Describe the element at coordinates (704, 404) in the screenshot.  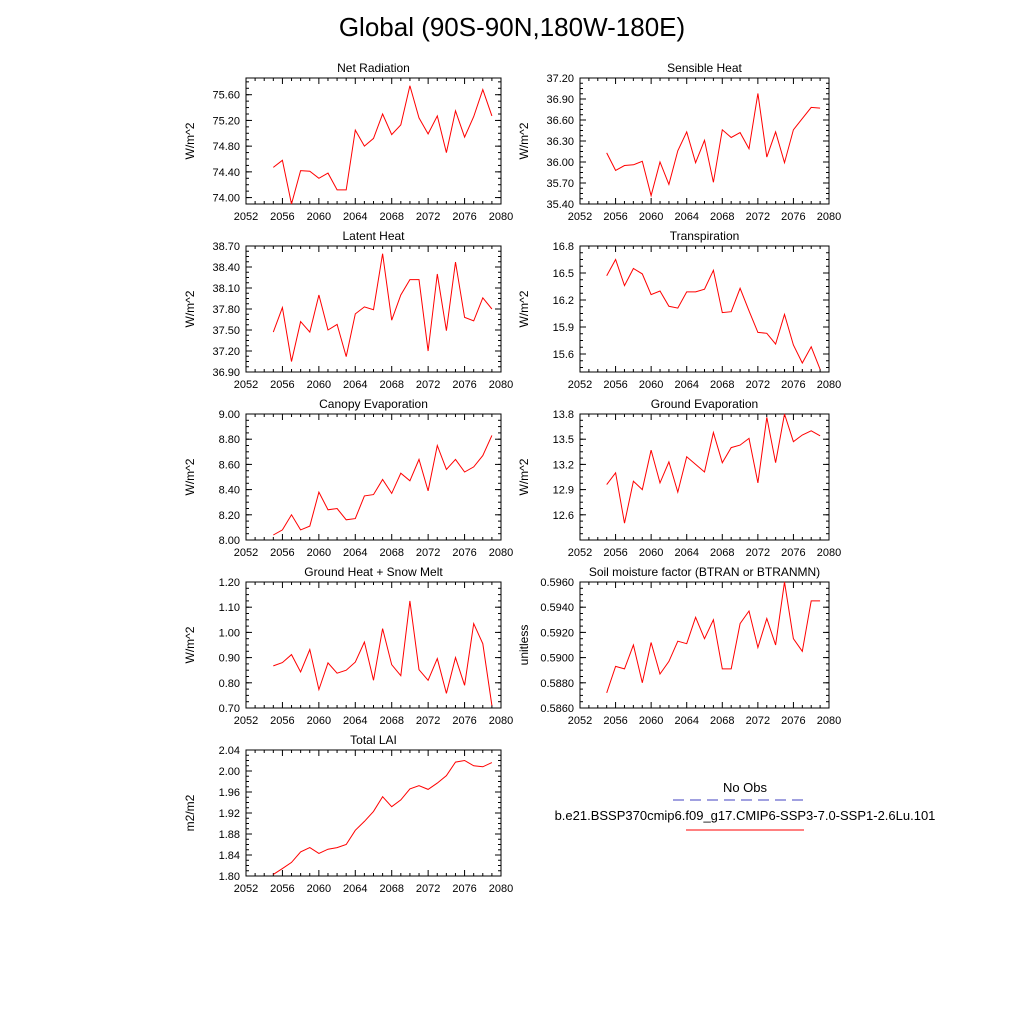
I see `chart-title: Ground Evaporation` at that location.